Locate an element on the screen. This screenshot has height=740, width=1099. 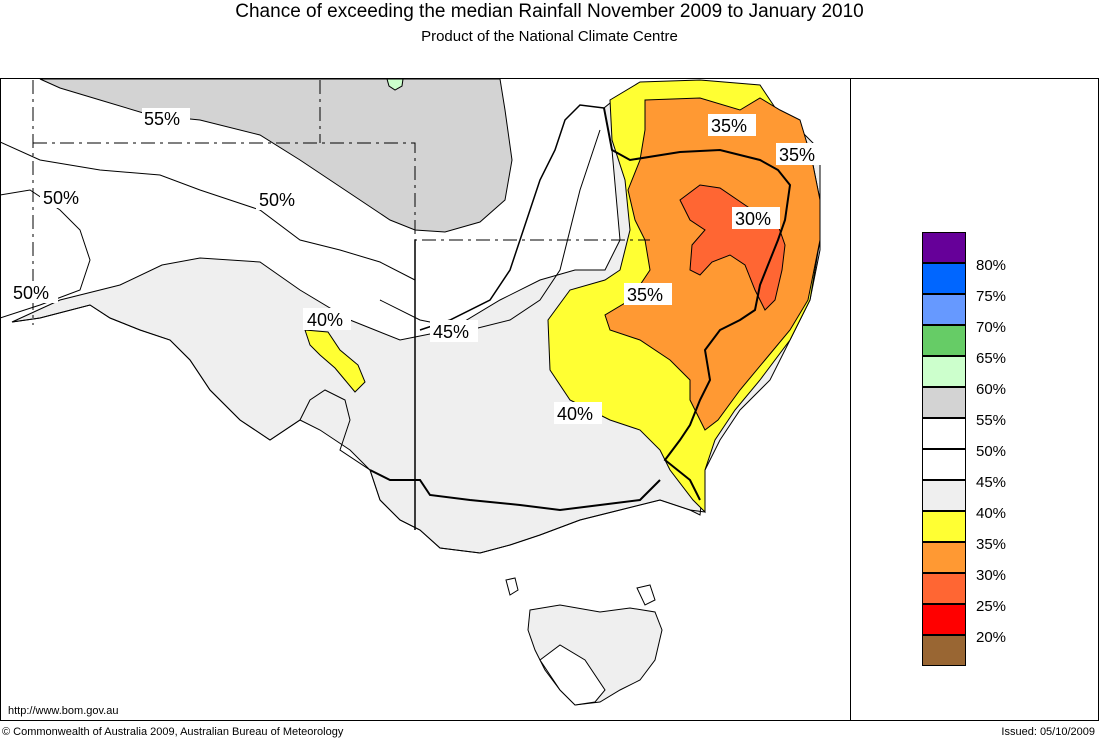
frame-top is located at coordinates (549, 78).